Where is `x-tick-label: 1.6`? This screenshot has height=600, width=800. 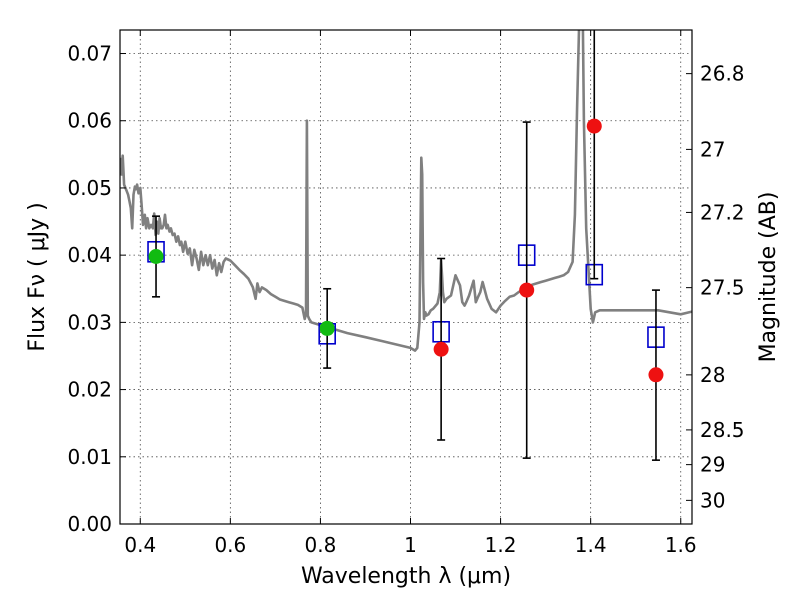 x-tick-label: 1.6 is located at coordinates (681, 545).